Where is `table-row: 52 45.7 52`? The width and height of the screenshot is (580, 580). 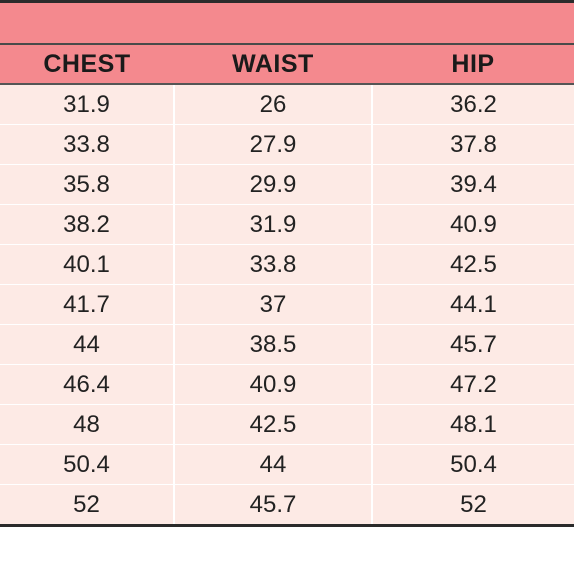
table-row: 52 45.7 52 is located at coordinates (287, 505).